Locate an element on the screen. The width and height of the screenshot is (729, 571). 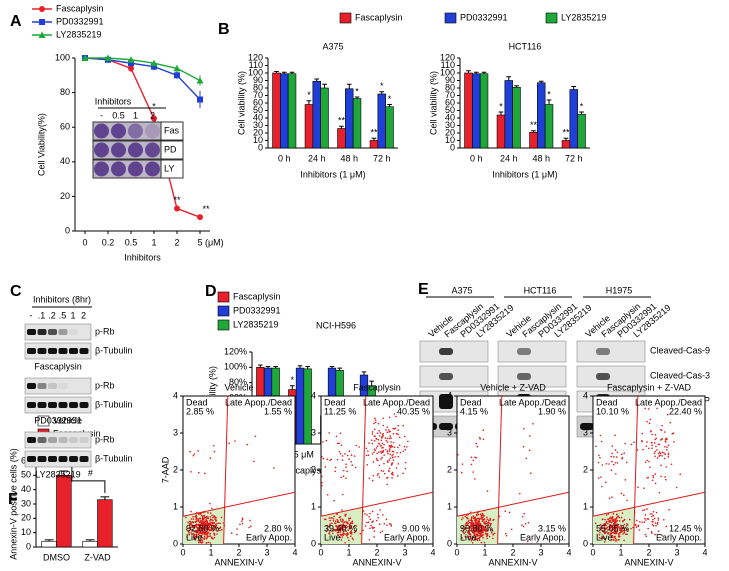
y-tick-label: 100% is located at coordinates (235, 367).